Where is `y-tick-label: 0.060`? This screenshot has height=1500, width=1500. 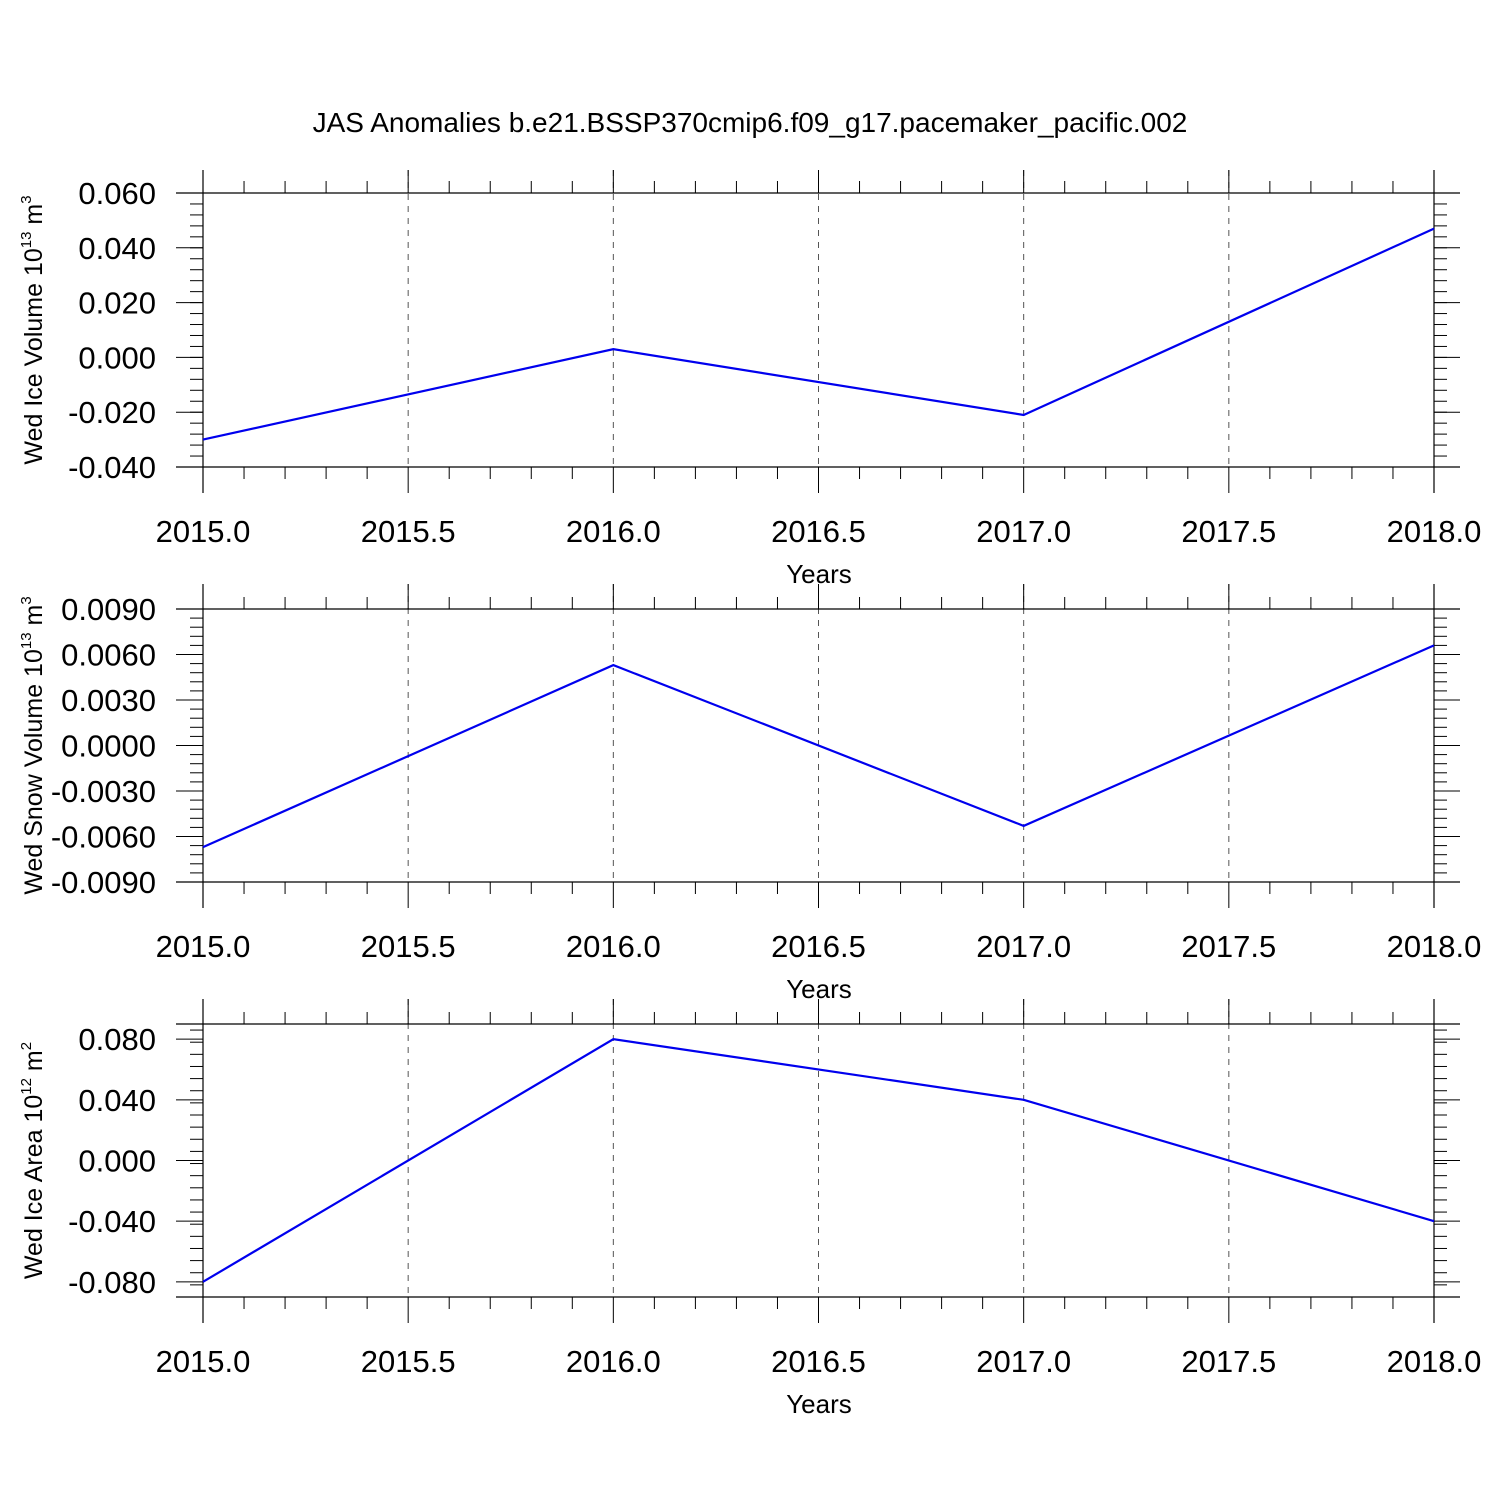
y-tick-label: 0.060 is located at coordinates (117, 193).